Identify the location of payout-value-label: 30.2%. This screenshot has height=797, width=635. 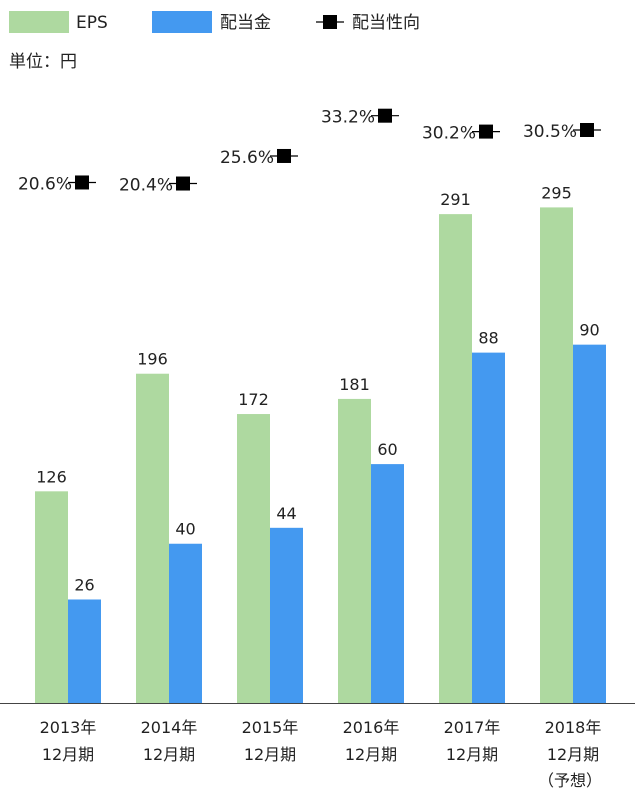
(449, 134).